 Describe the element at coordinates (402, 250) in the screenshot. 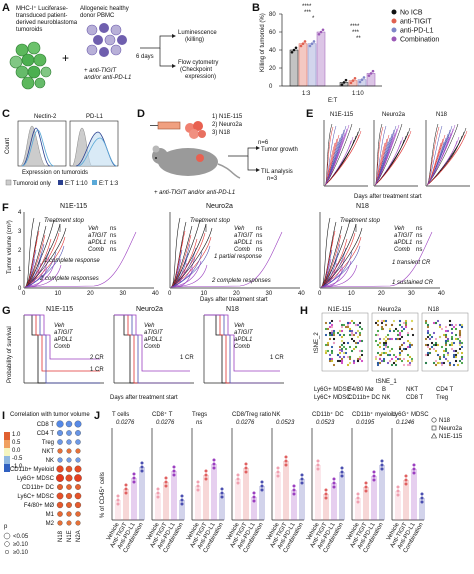

I see `f-legend-label: Comb` at that location.